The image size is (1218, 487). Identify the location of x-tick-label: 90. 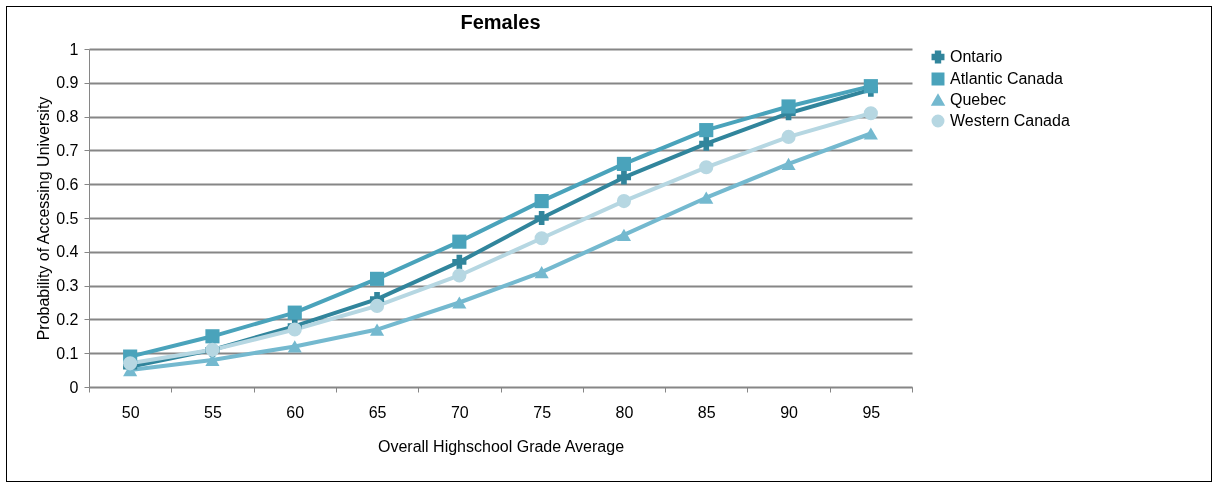
(789, 412).